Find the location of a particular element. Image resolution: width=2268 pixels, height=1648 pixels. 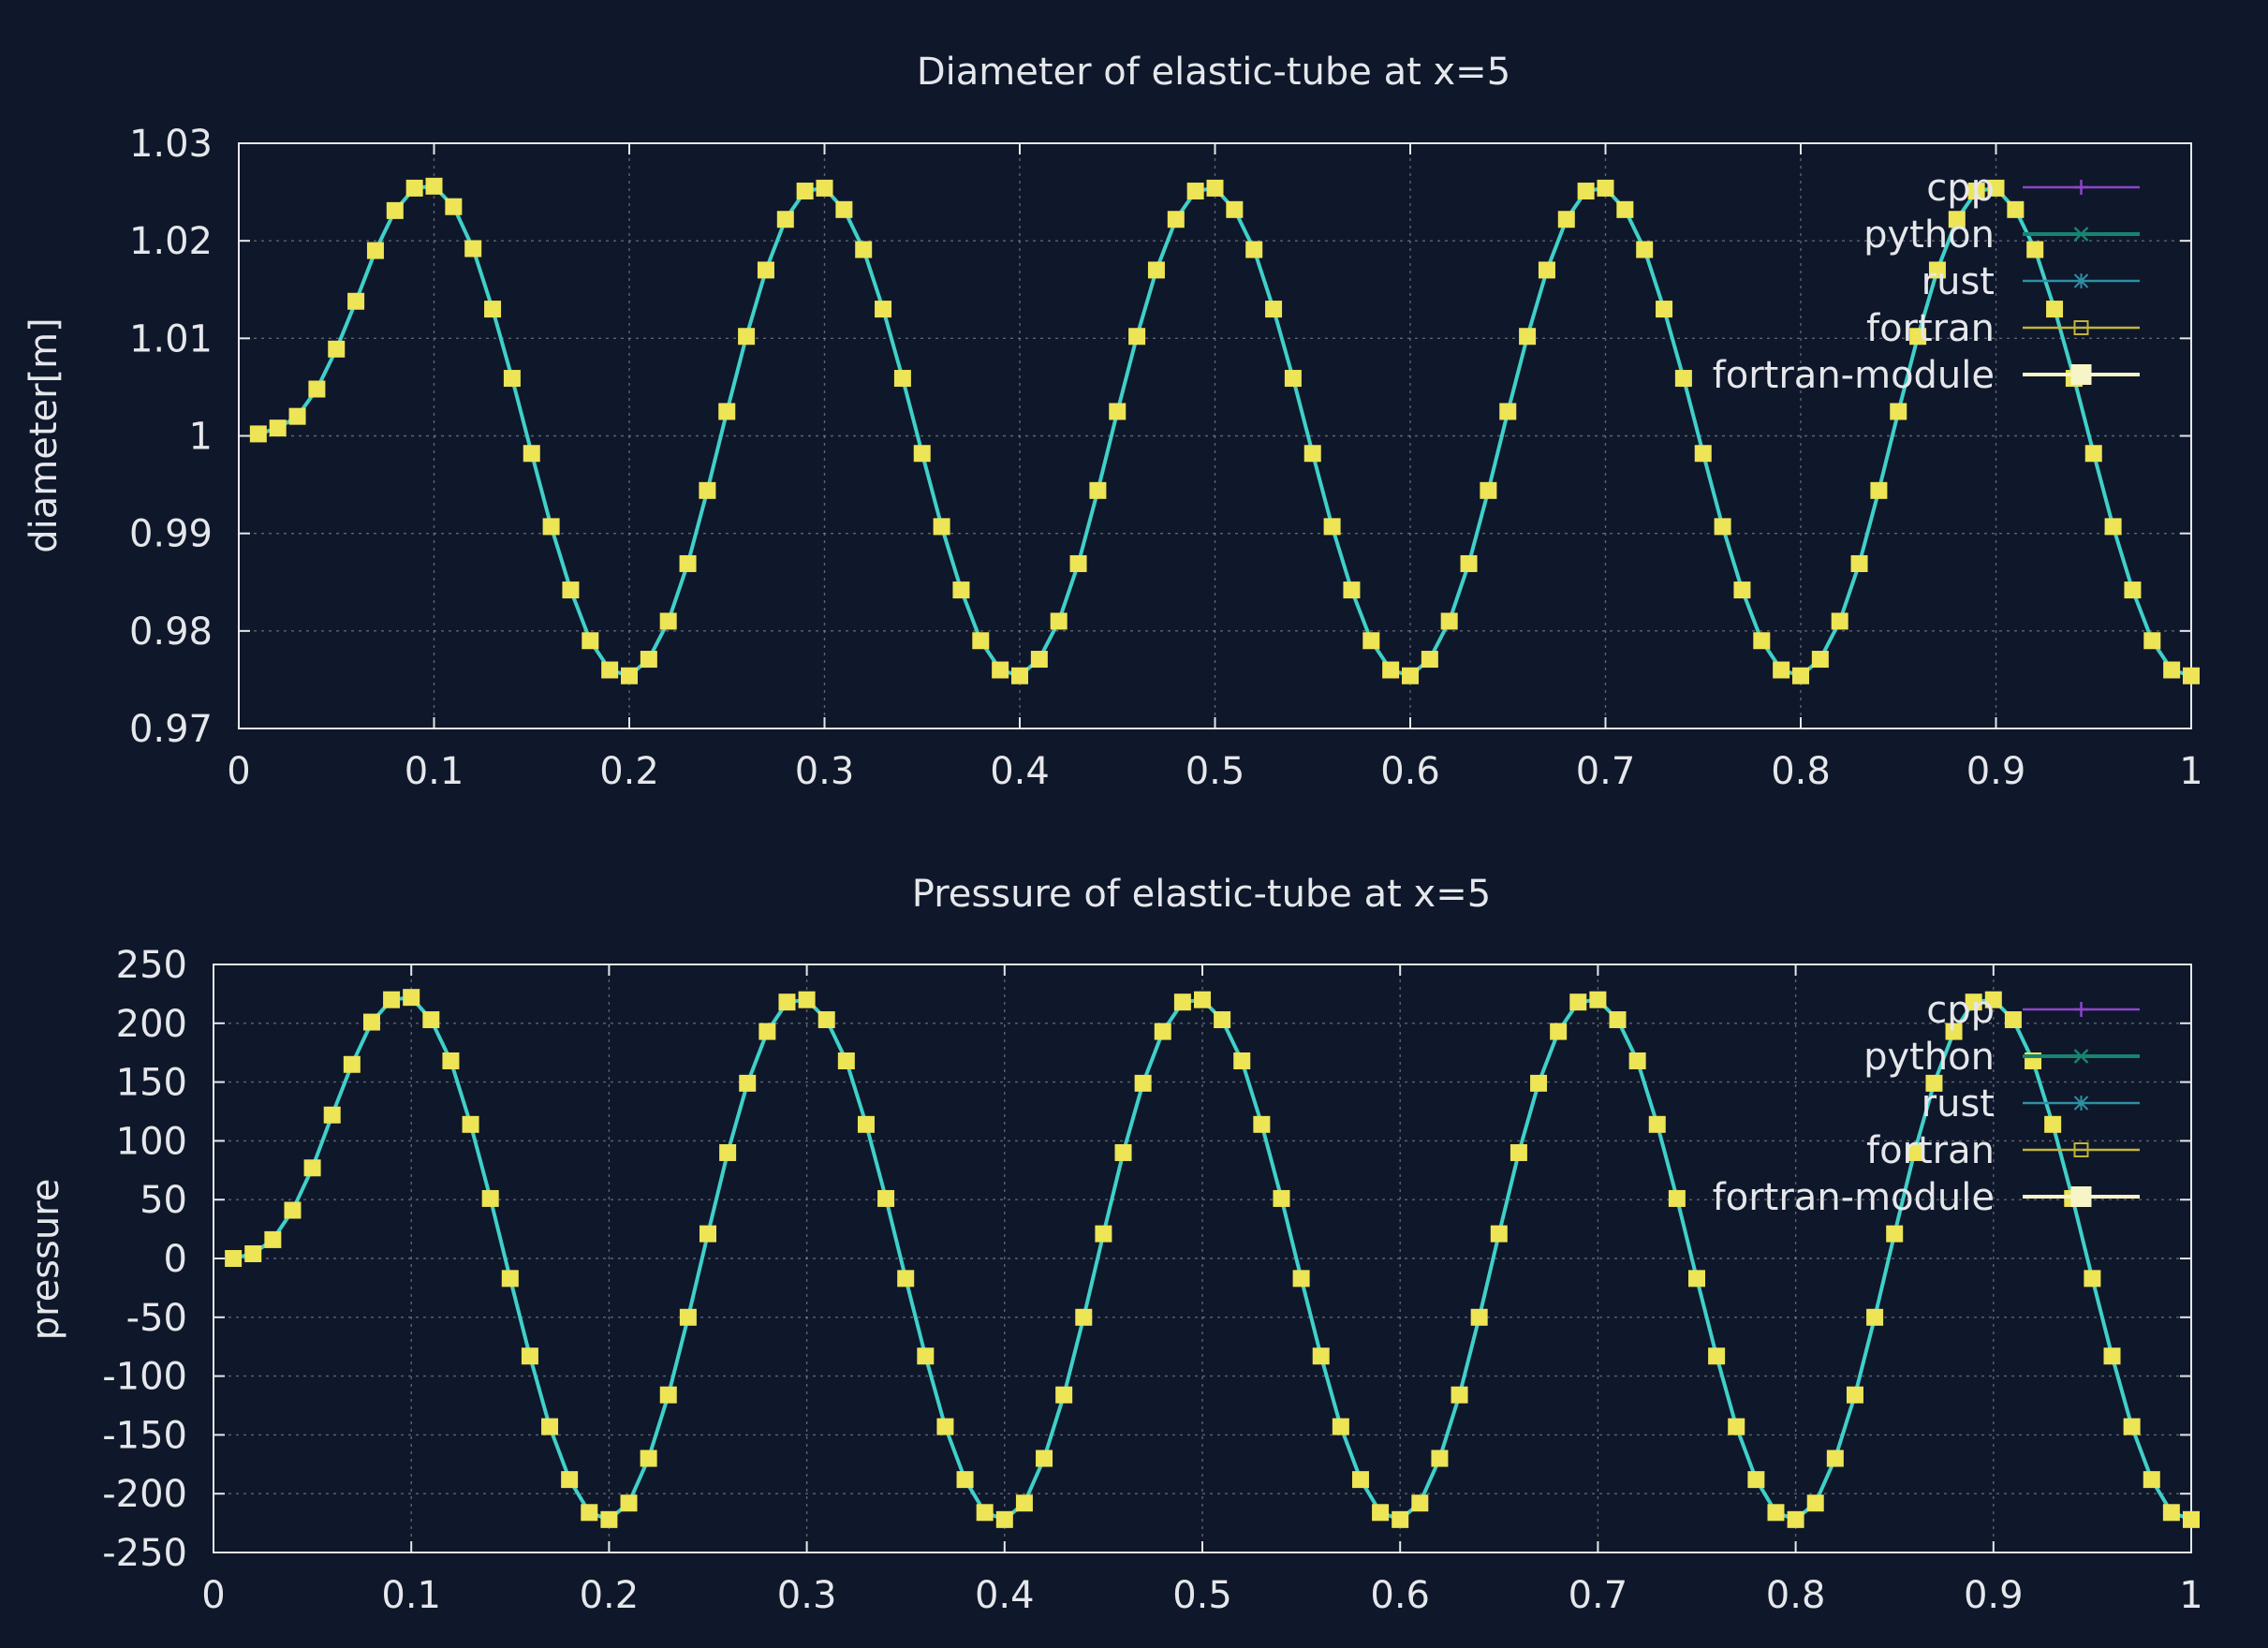

pressure-legend-label: fortran-module is located at coordinates (1854, 1197).